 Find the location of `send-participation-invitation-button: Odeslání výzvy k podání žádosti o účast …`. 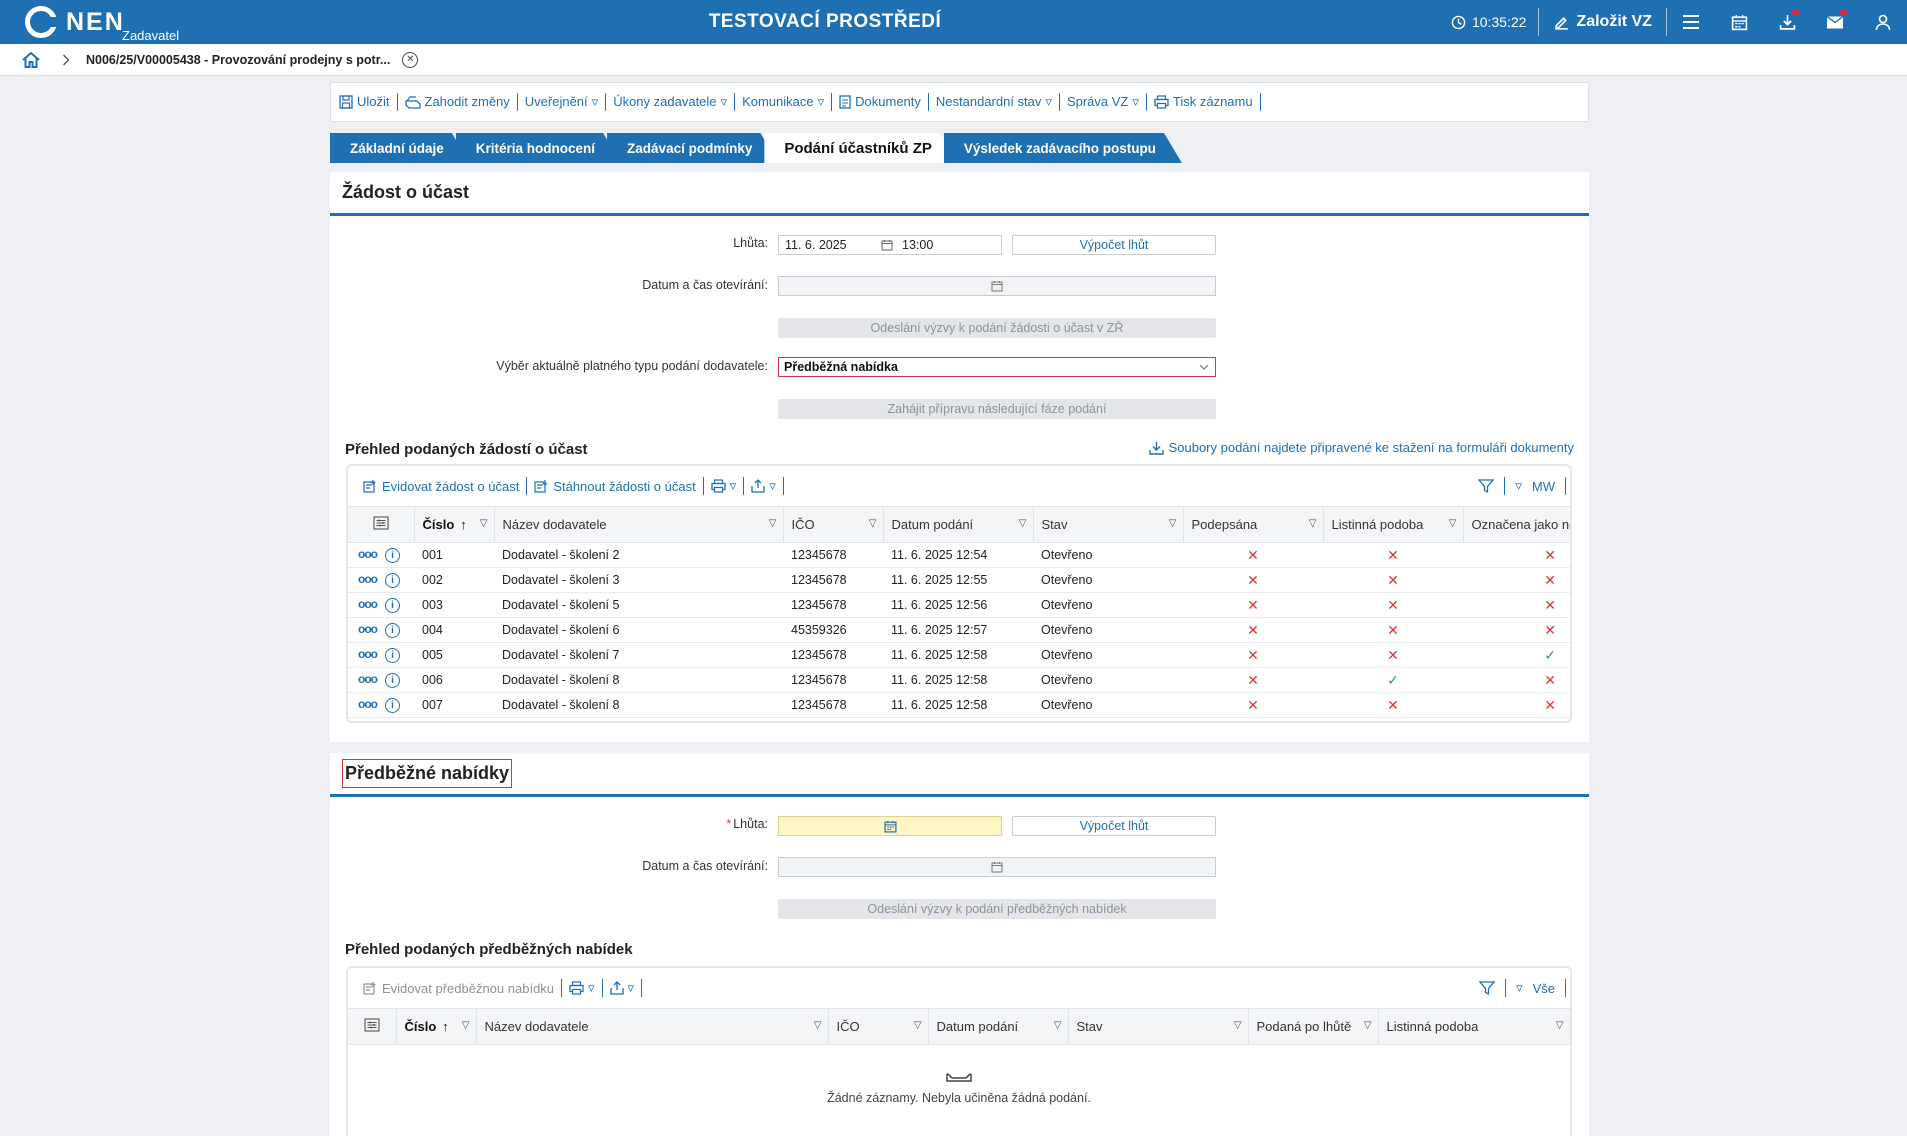

send-participation-invitation-button: Odeslání výzvy k podání žádosti o účast … is located at coordinates (997, 328).